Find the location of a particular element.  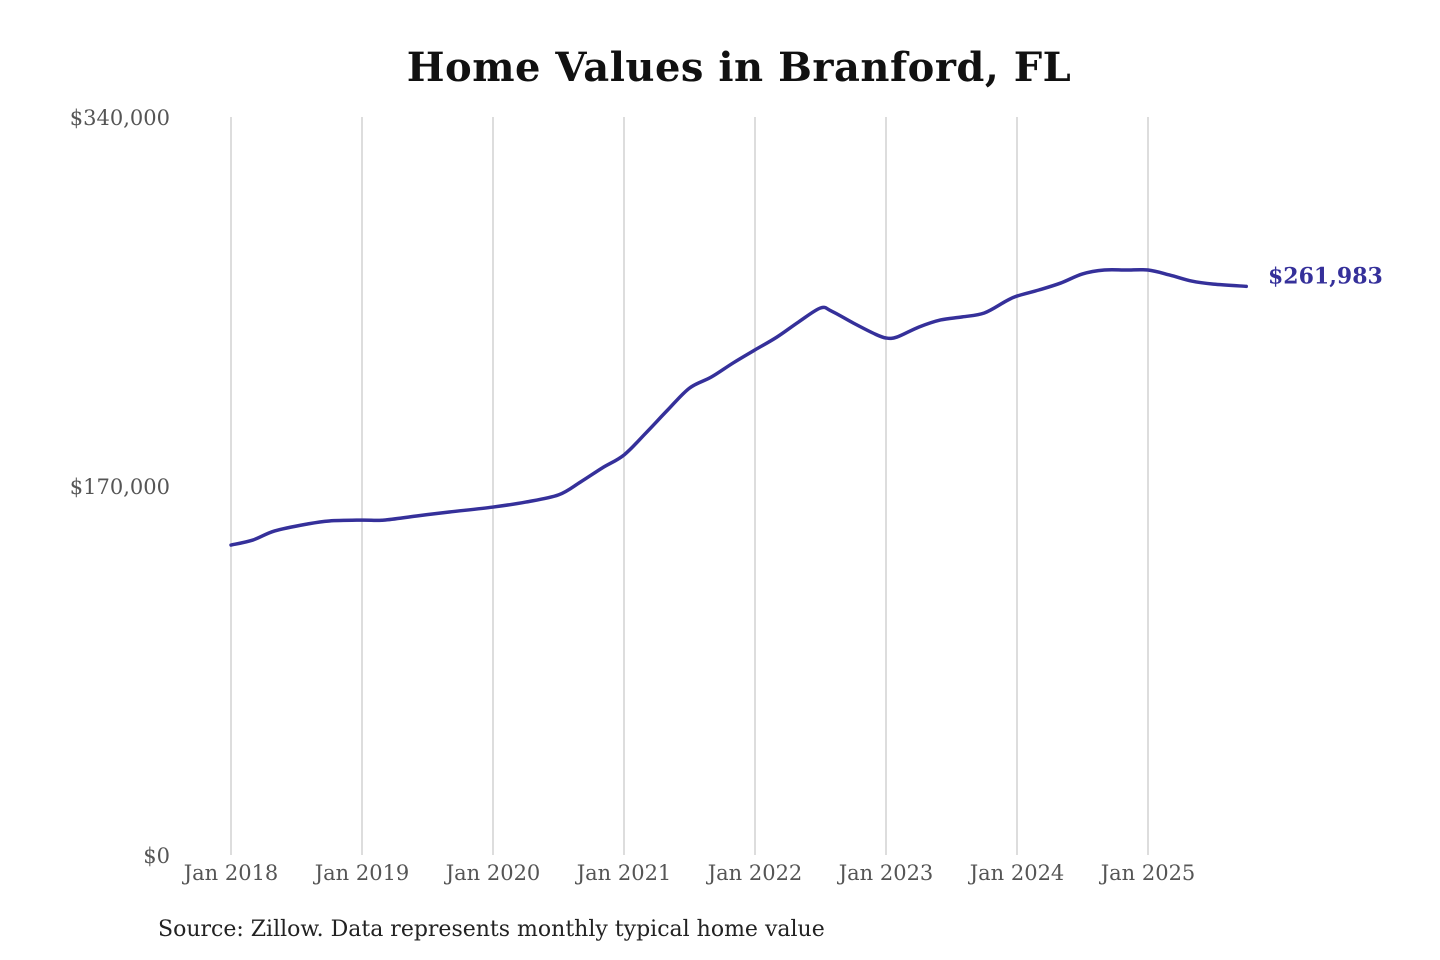

chart-title: Home Values in Branford, FL is located at coordinates (739, 67).